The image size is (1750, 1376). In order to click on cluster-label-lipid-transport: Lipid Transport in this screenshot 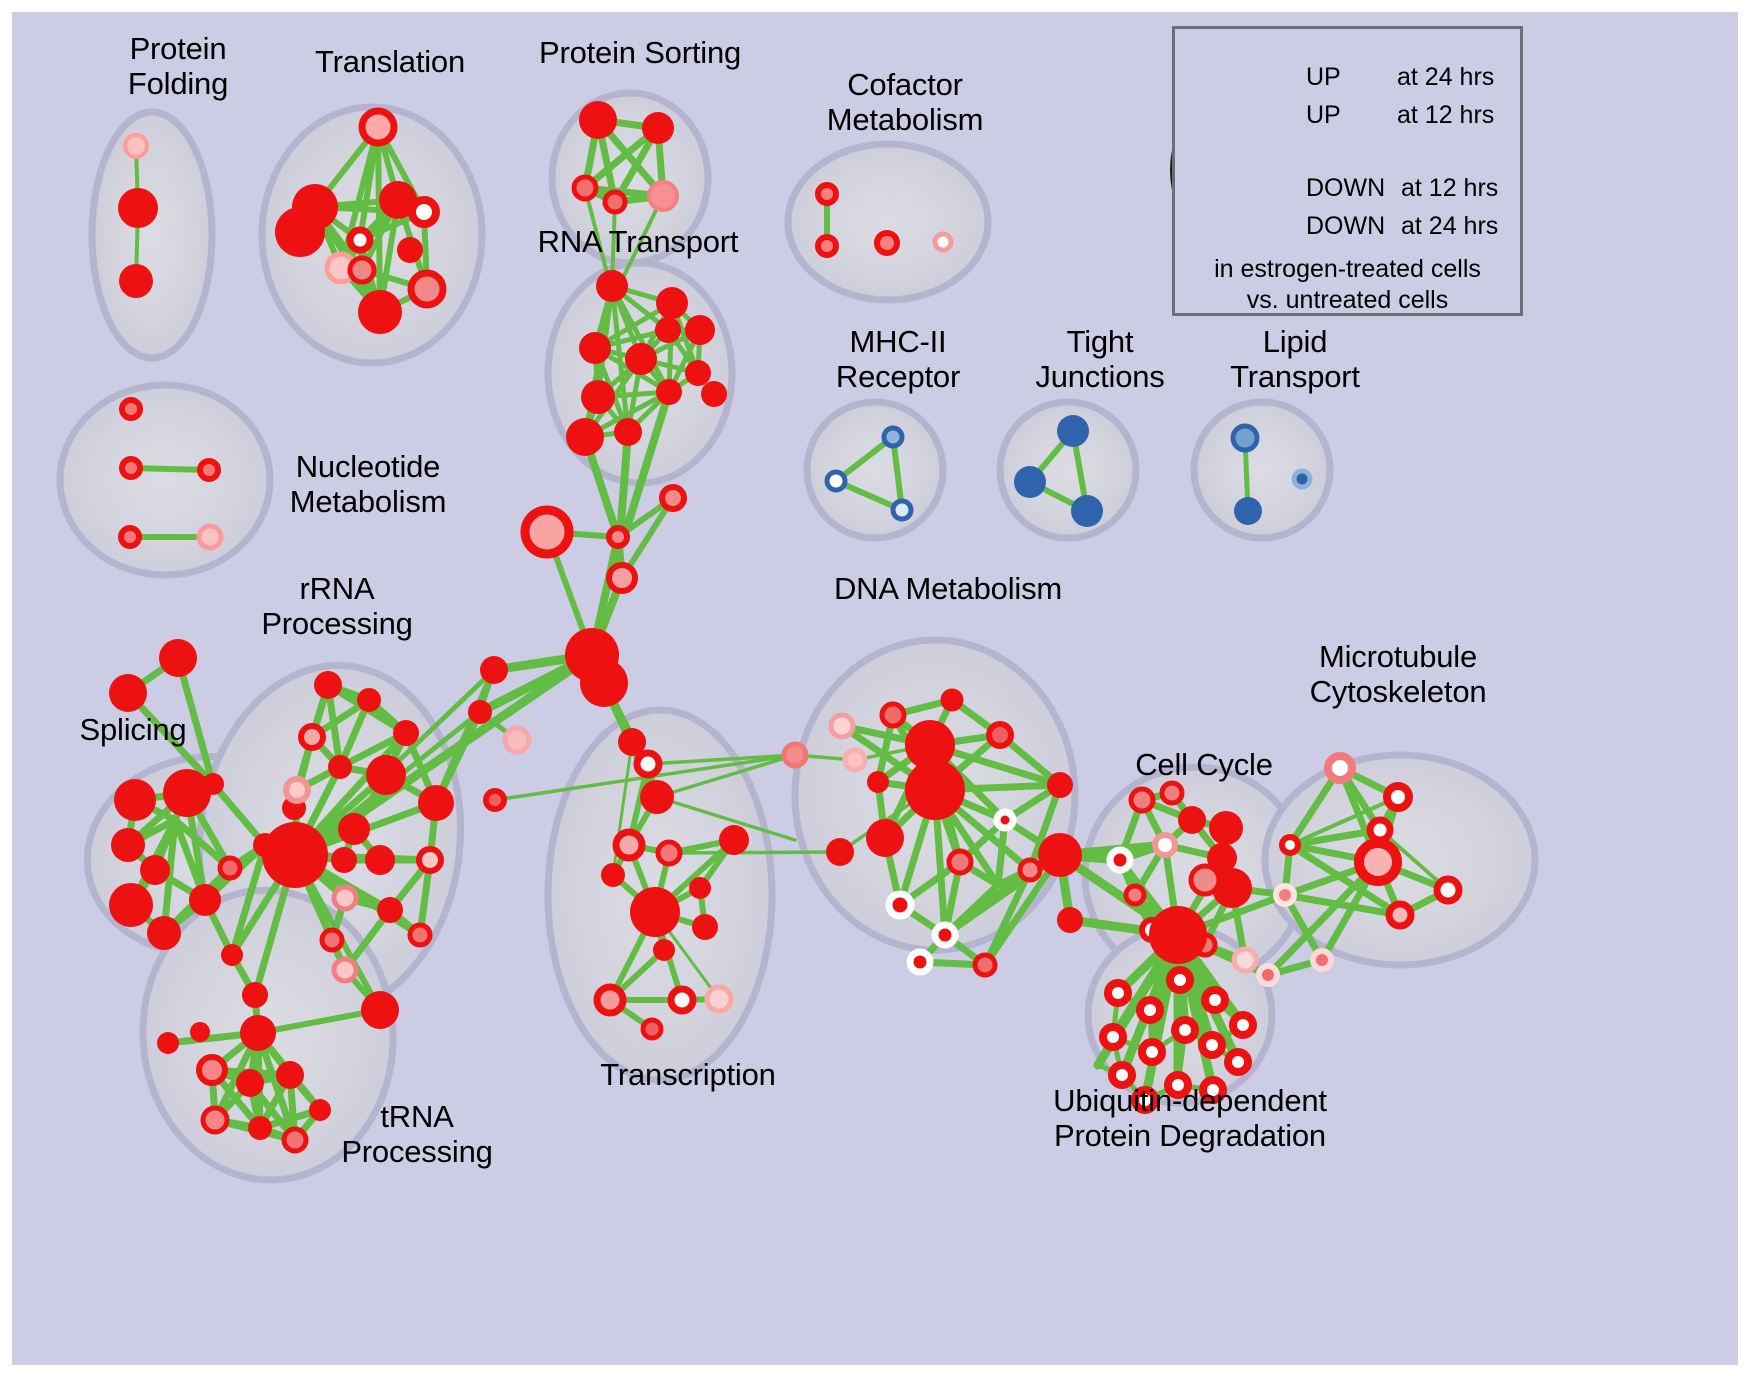, I will do `click(1295, 359)`.